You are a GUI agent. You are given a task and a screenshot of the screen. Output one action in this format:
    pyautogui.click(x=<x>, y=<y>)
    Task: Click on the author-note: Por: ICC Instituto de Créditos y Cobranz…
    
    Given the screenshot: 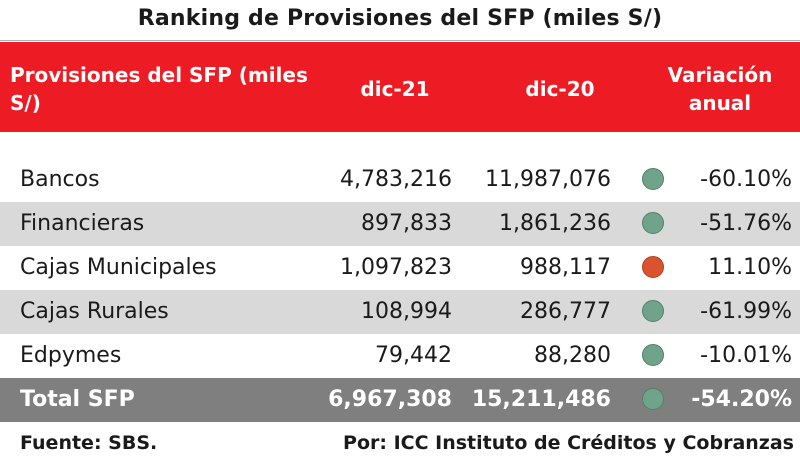 What is the action you would take?
    pyautogui.click(x=568, y=443)
    